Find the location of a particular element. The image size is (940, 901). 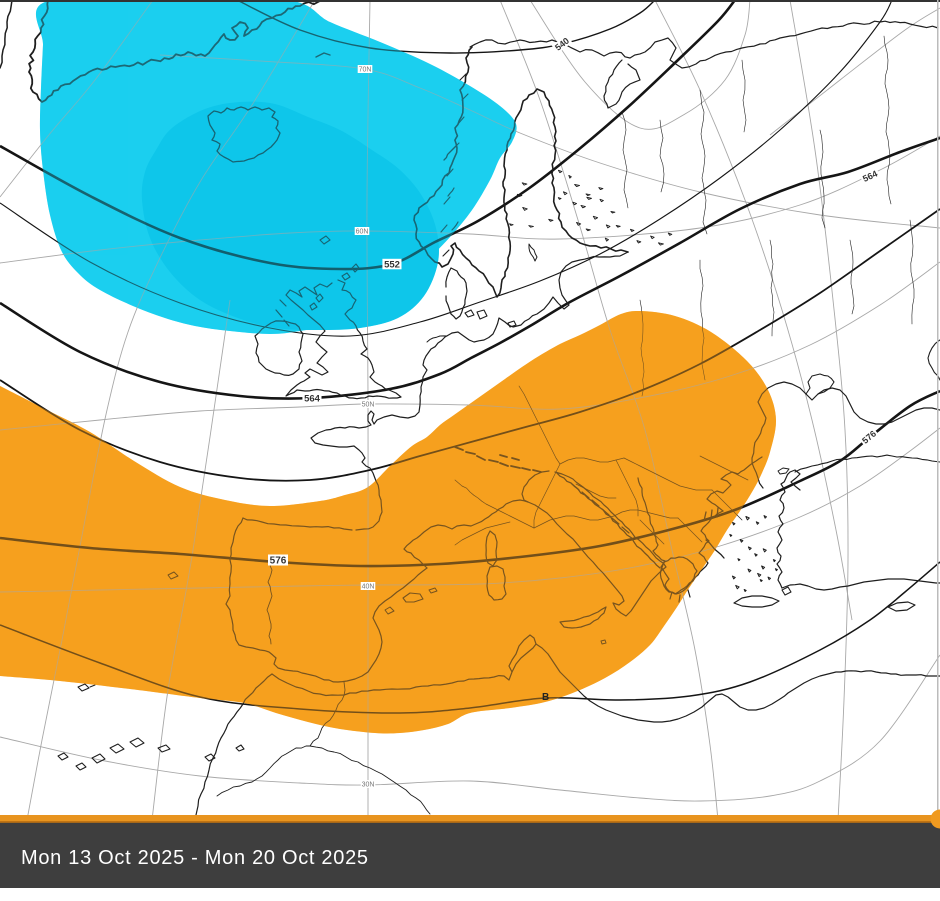

svg-text: B is located at coordinates (545, 697).